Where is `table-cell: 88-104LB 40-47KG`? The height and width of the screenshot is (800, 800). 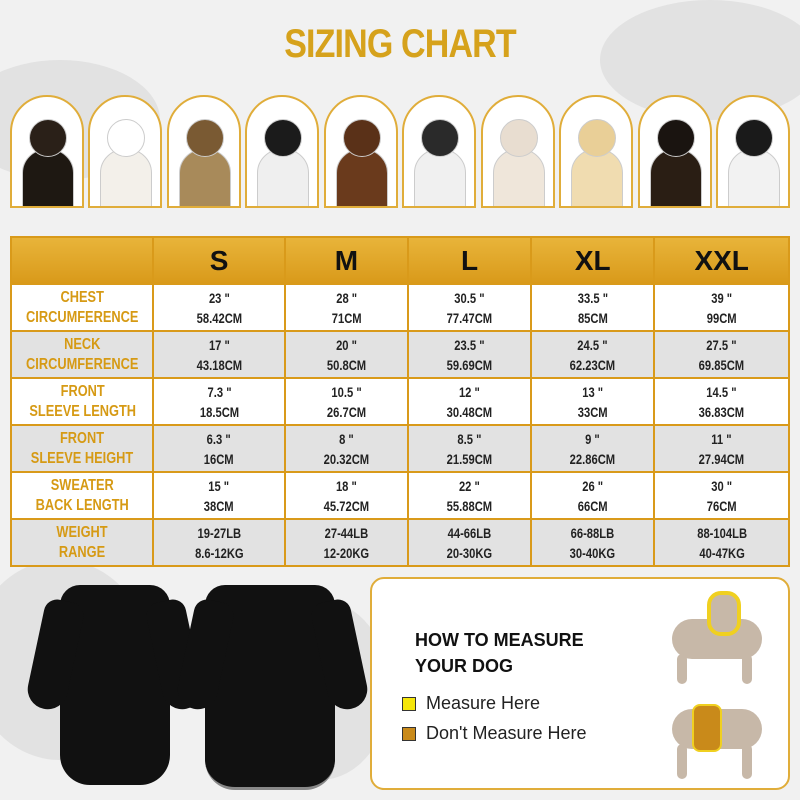
table-cell: 88-104LB 40-47KG is located at coordinates (721, 542).